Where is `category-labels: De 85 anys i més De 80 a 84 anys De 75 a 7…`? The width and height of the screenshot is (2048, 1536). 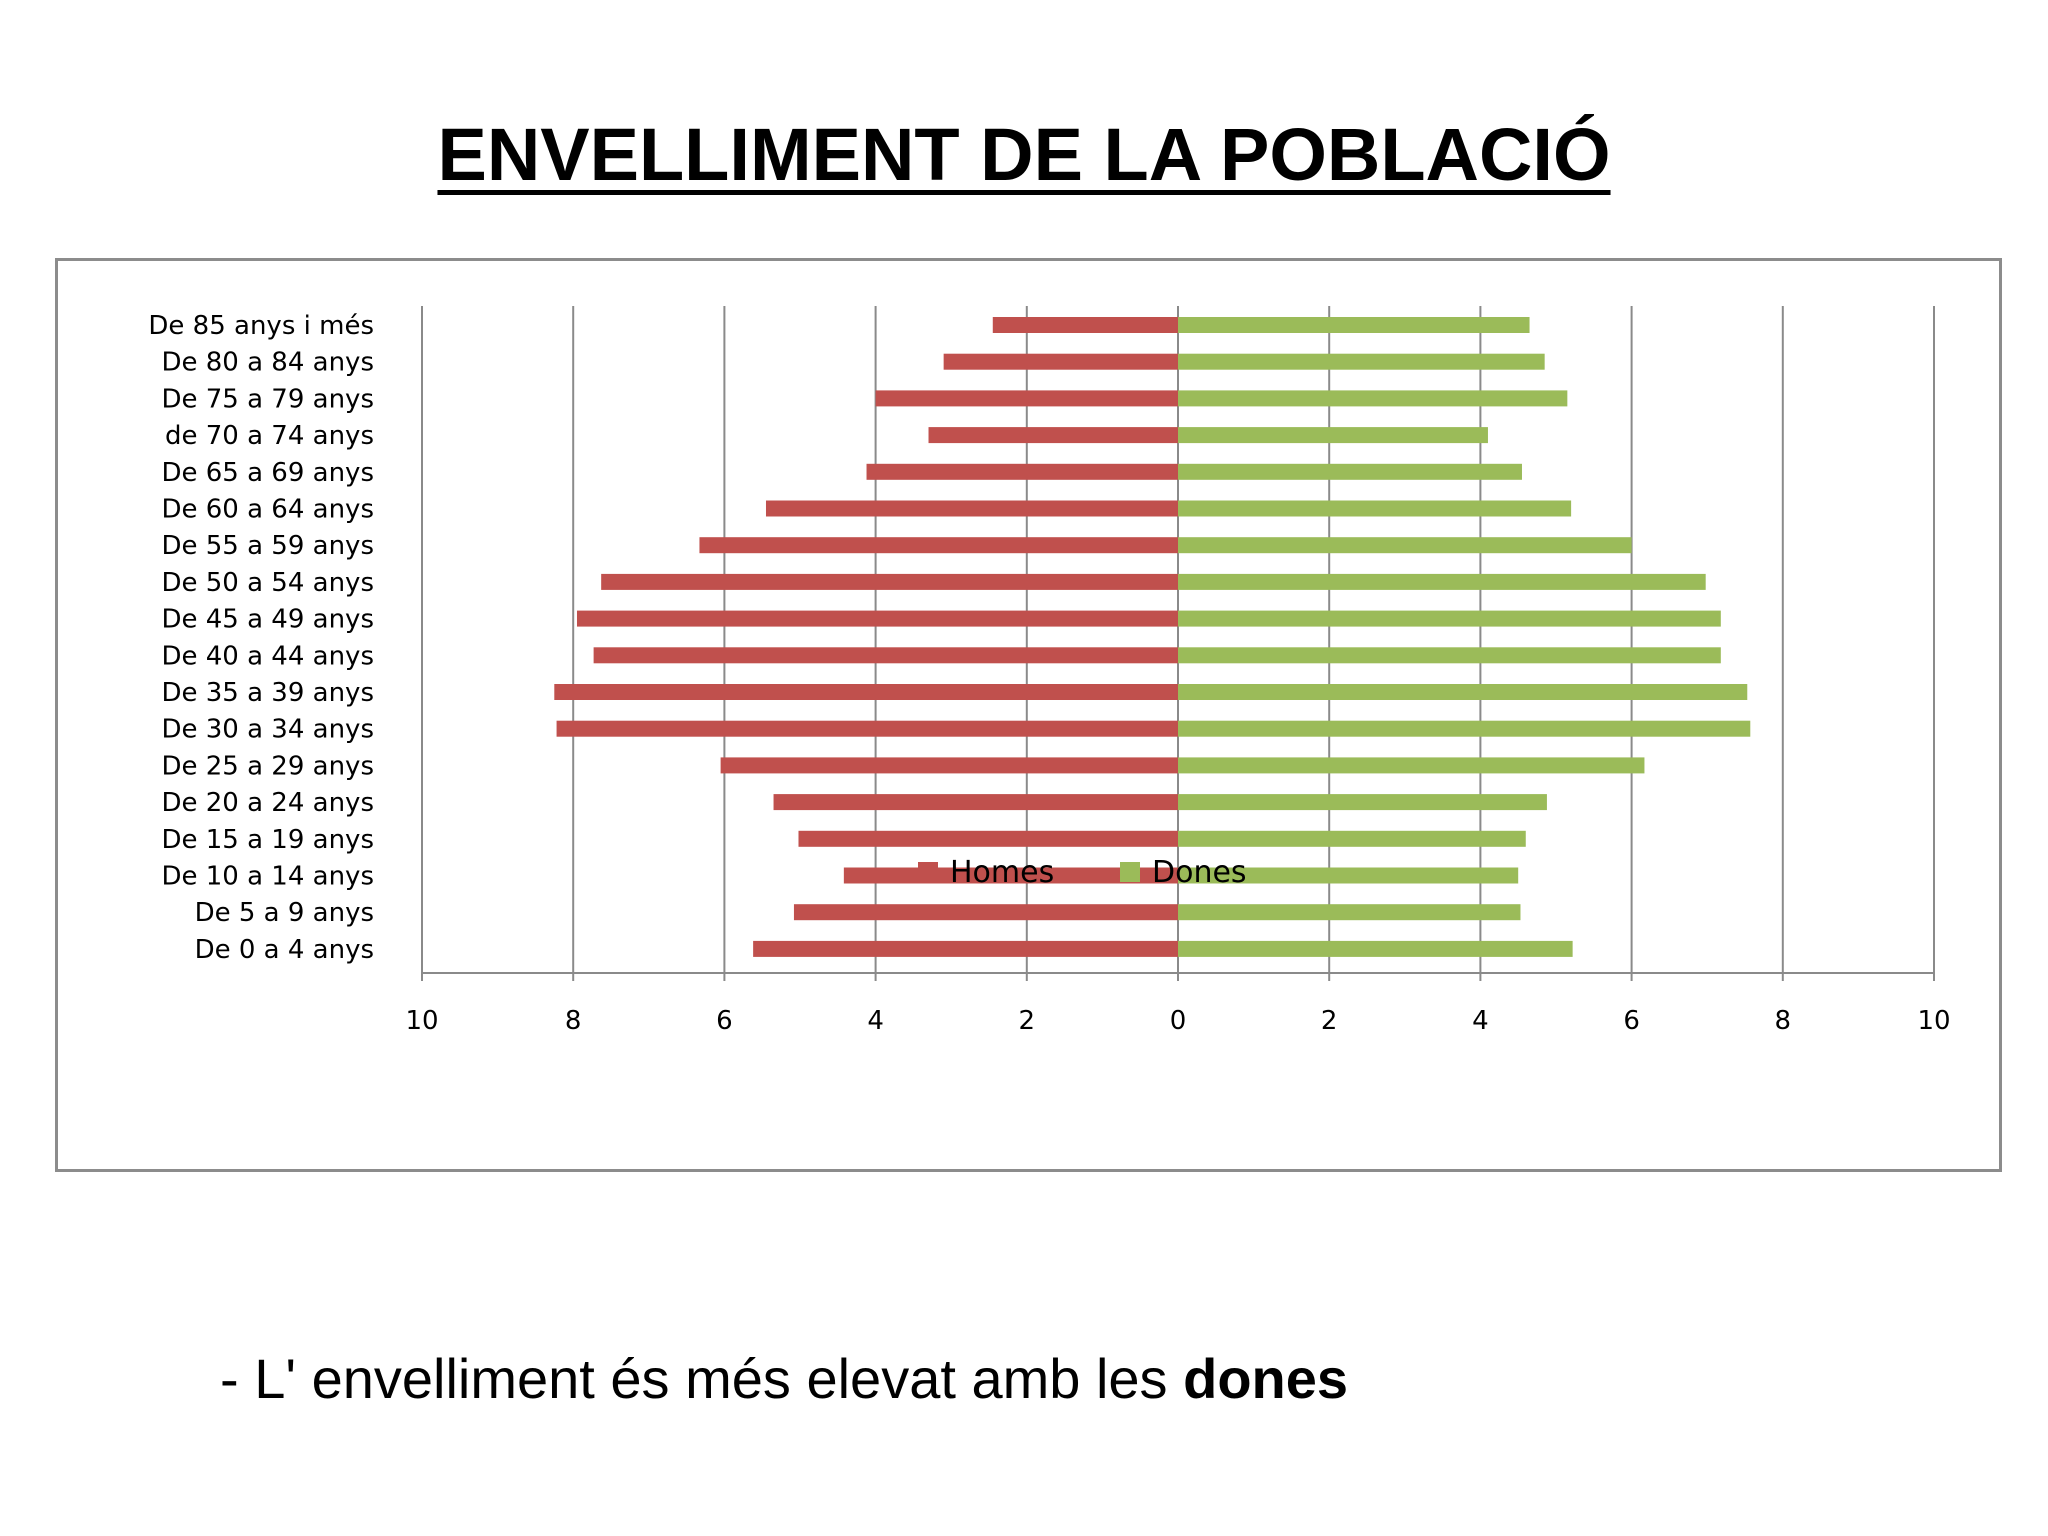 category-labels: De 85 anys i més De 80 a 84 anys De 75 a 7… is located at coordinates (261, 638).